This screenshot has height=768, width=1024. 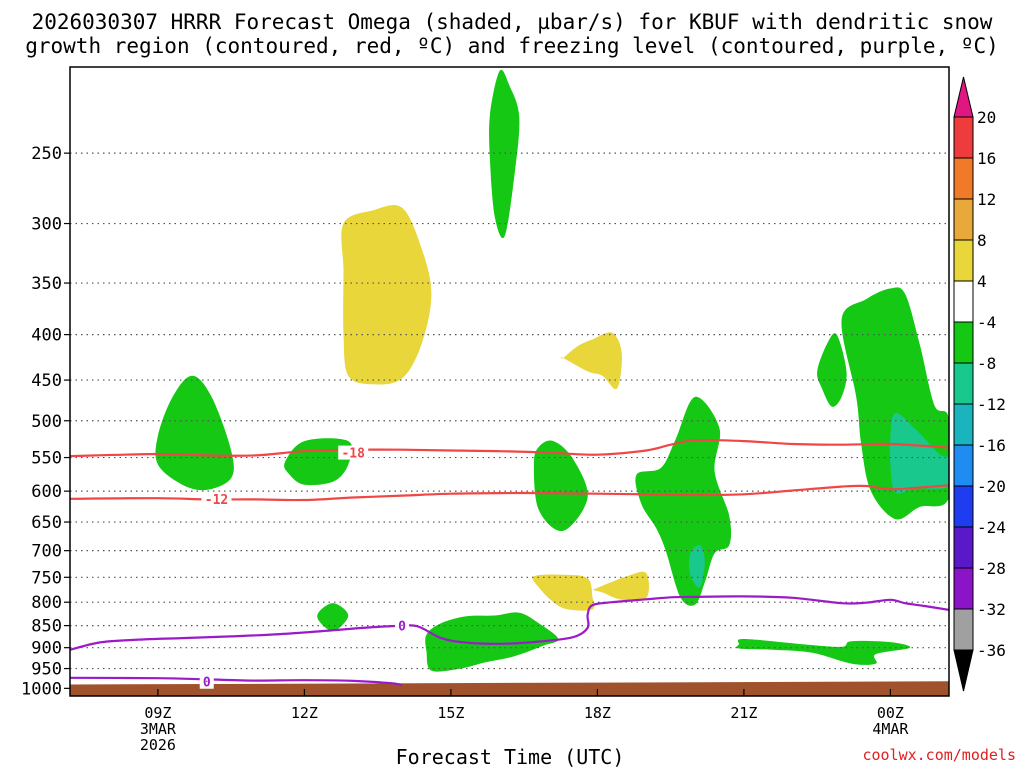 What do you see at coordinates (46, 336) in the screenshot?
I see `y-tick-label-400: 400` at bounding box center [46, 336].